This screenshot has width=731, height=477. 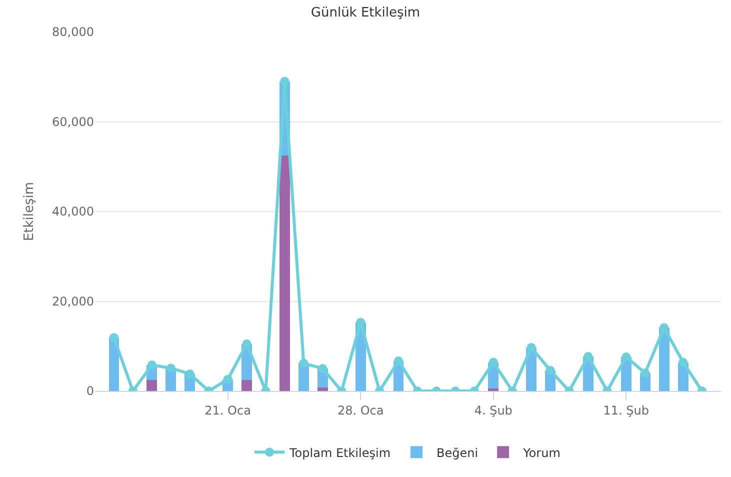 What do you see at coordinates (29, 212) in the screenshot?
I see `y-axis-title: Etkileşim` at bounding box center [29, 212].